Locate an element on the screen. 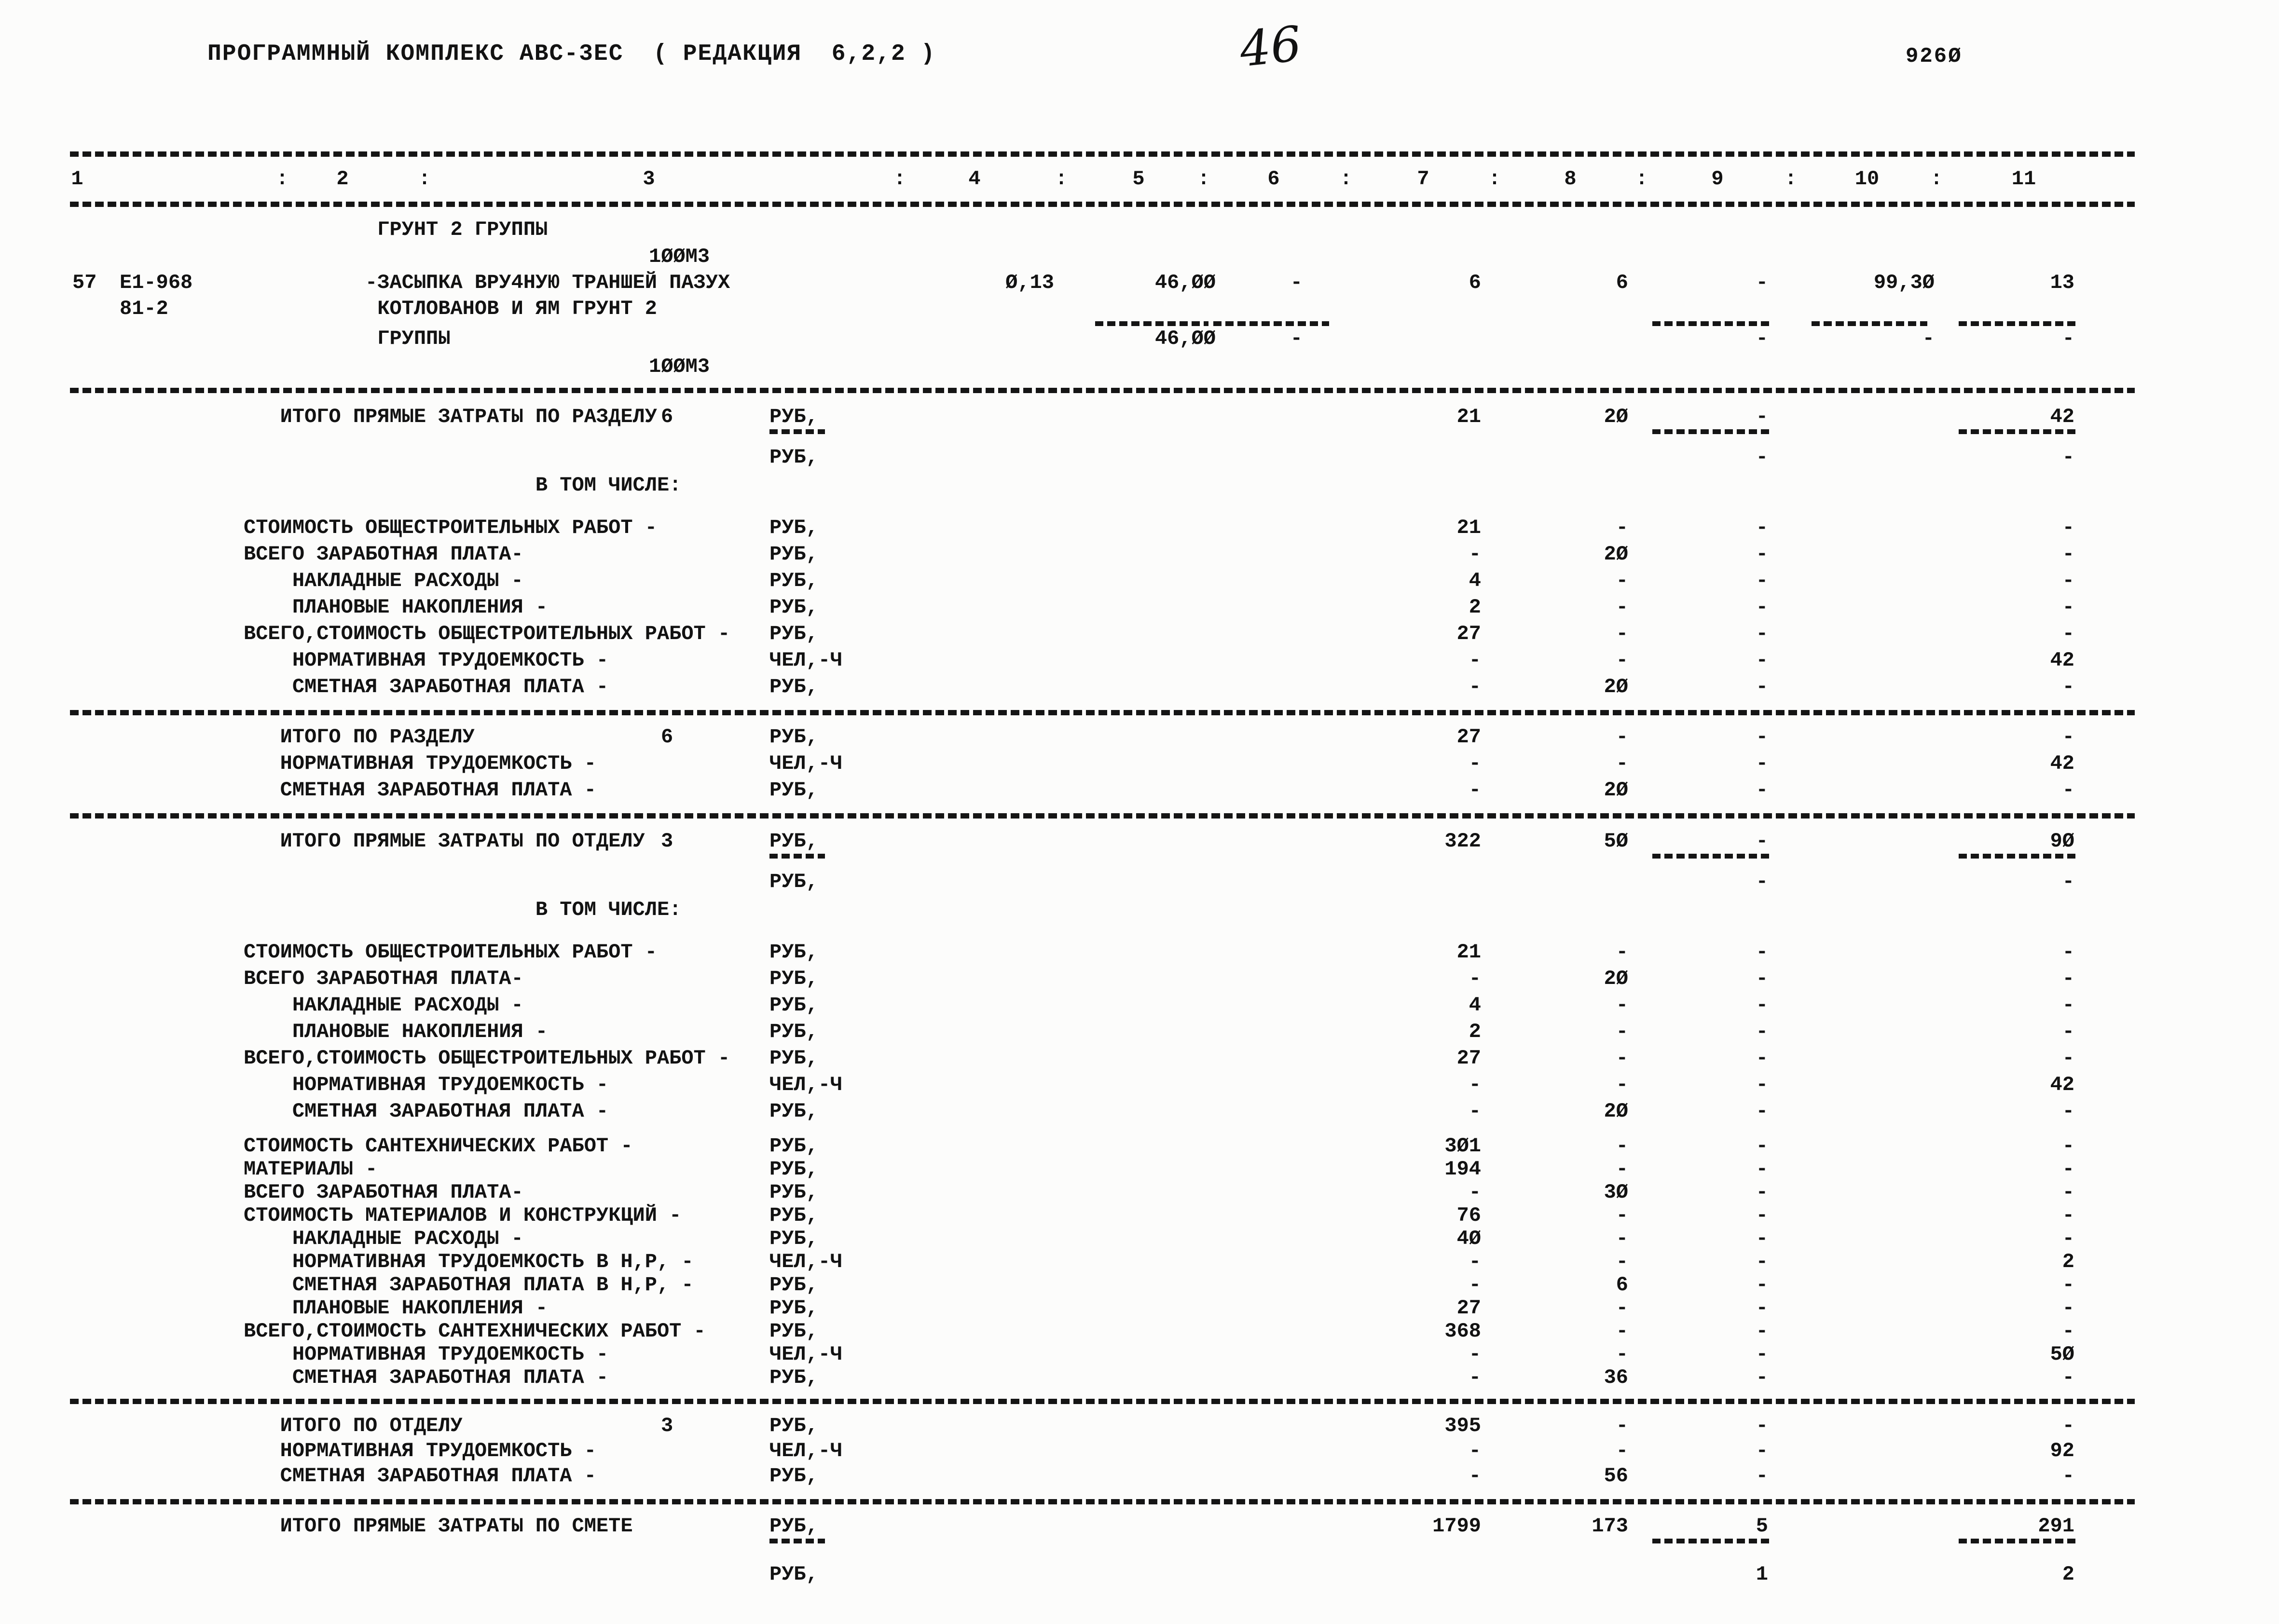 This screenshot has width=2279, height=1624. column-number: 11 is located at coordinates (2023, 179).